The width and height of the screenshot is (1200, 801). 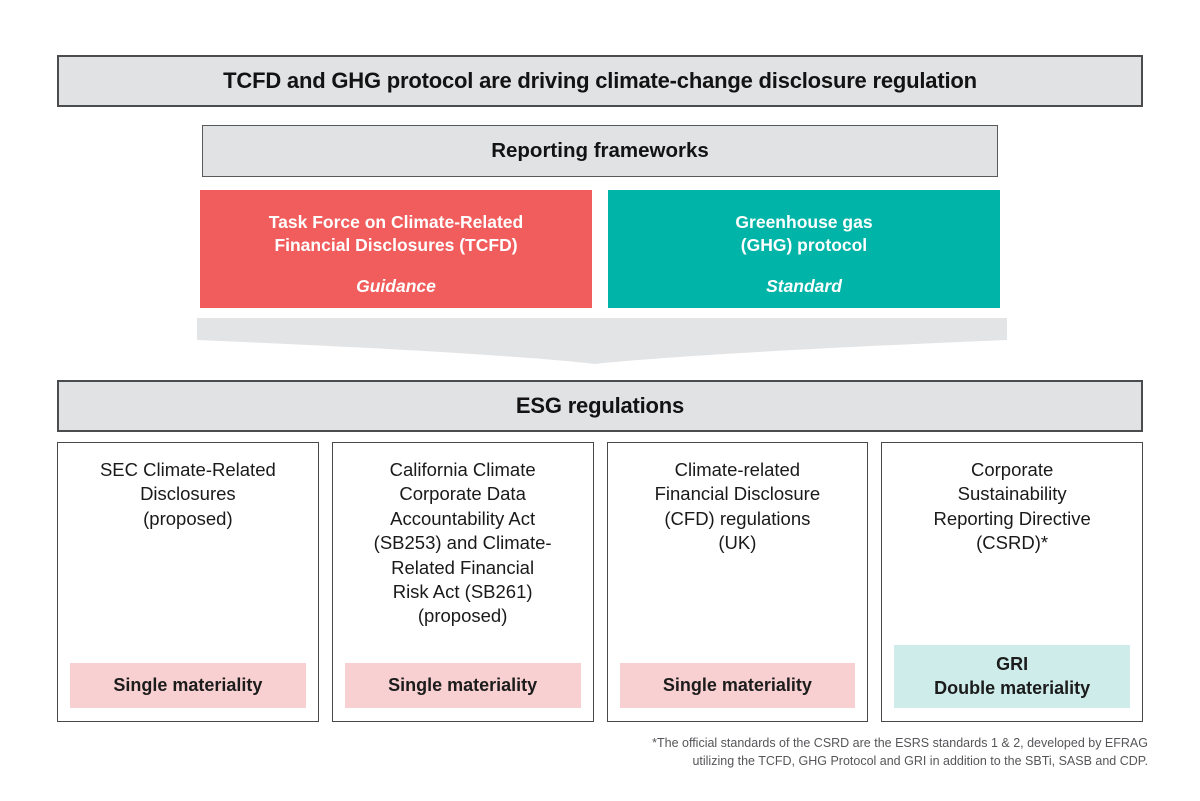 I want to click on framework-card-ghg: Greenhouse gas (GHG) protocol Standard, so click(x=804, y=249).